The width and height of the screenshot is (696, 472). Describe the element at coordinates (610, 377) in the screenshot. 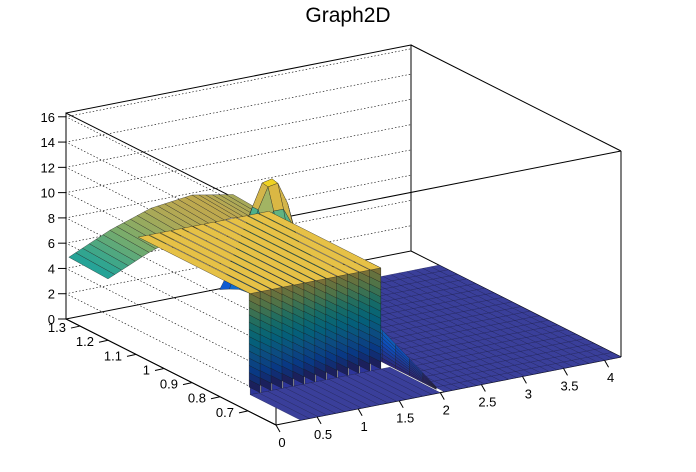

I see `x-tick-label: 4` at that location.